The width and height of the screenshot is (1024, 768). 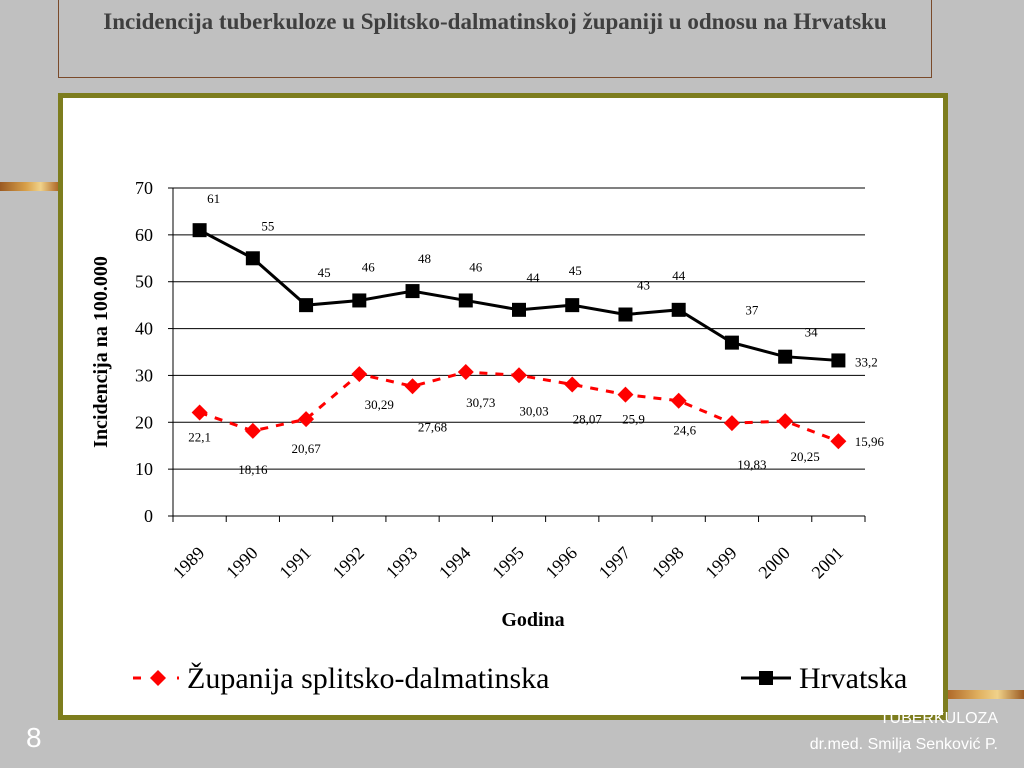 What do you see at coordinates (29, 186) in the screenshot?
I see `decorative-bar-left` at bounding box center [29, 186].